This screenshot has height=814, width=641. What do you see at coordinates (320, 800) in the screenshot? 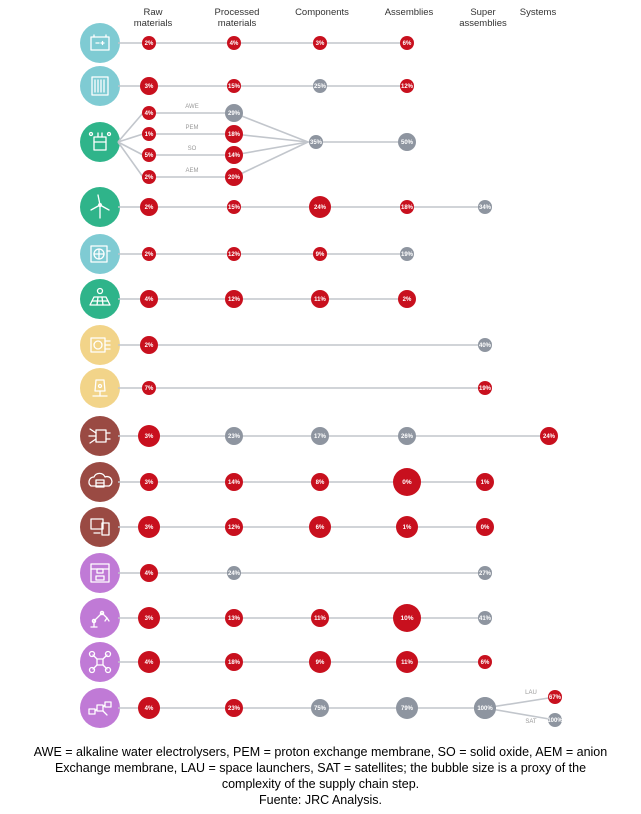
I see `caption-source: Fuente: JRC Analysis.` at bounding box center [320, 800].